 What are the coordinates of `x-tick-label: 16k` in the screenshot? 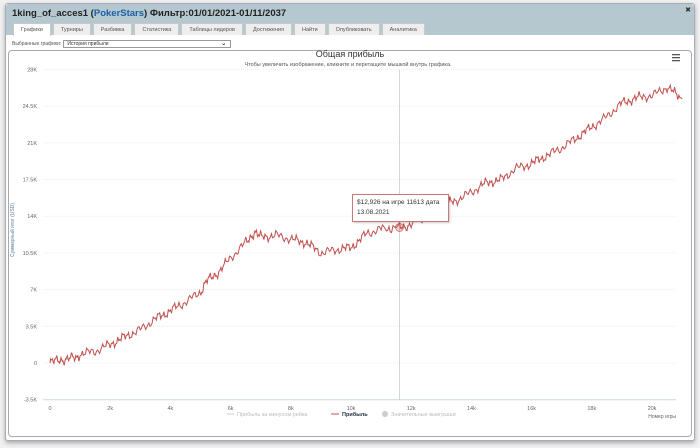 It's located at (531, 409).